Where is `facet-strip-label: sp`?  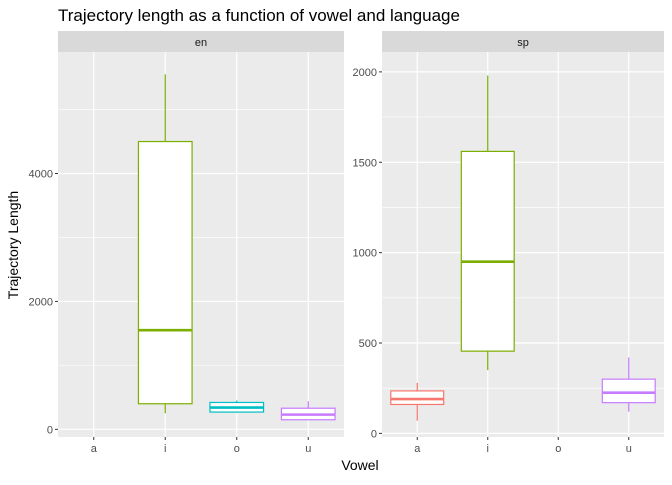 facet-strip-label: sp is located at coordinates (523, 43).